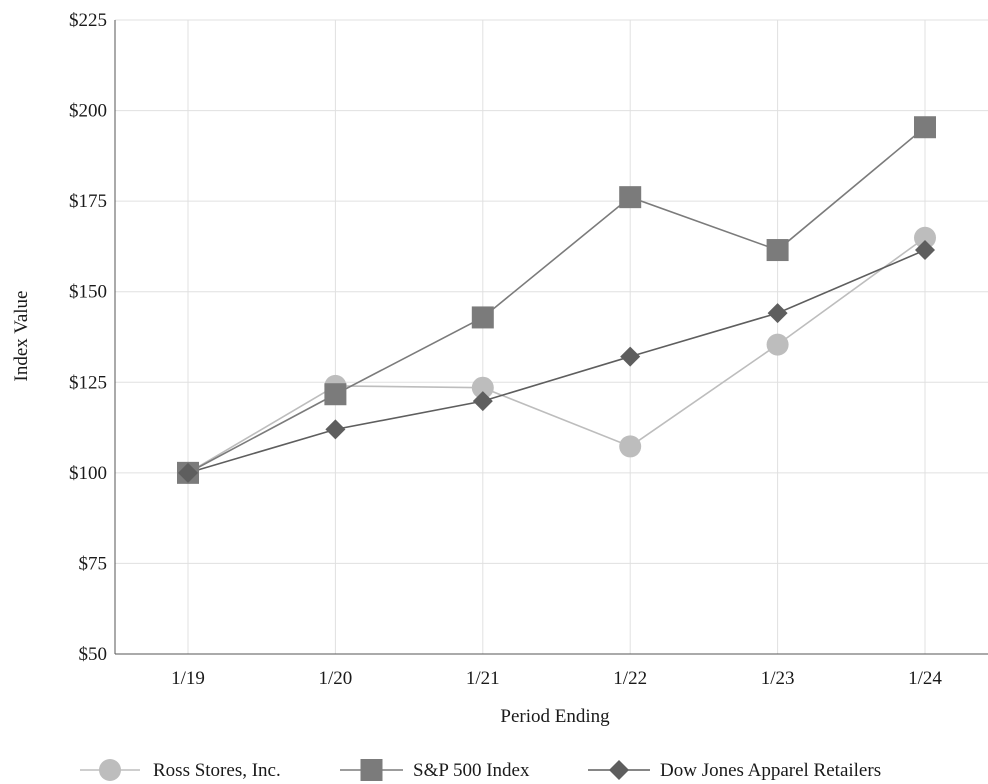 The height and width of the screenshot is (784, 988). Describe the element at coordinates (88, 111) in the screenshot. I see `y-tick-label: $200` at that location.